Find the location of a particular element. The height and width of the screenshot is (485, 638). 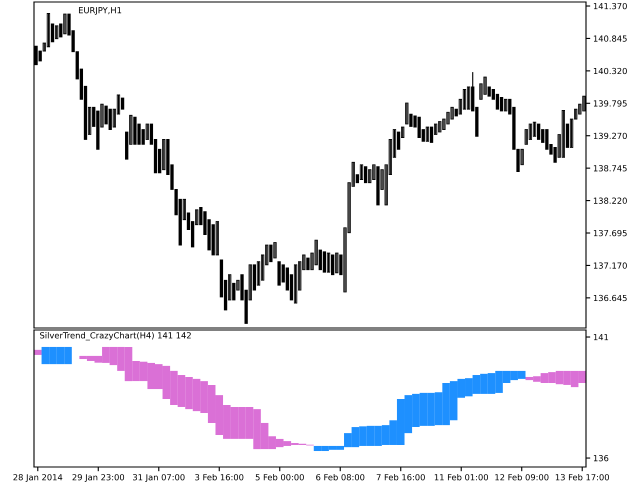

x-tick-label: 13 Feb 17:00 is located at coordinates (582, 477).